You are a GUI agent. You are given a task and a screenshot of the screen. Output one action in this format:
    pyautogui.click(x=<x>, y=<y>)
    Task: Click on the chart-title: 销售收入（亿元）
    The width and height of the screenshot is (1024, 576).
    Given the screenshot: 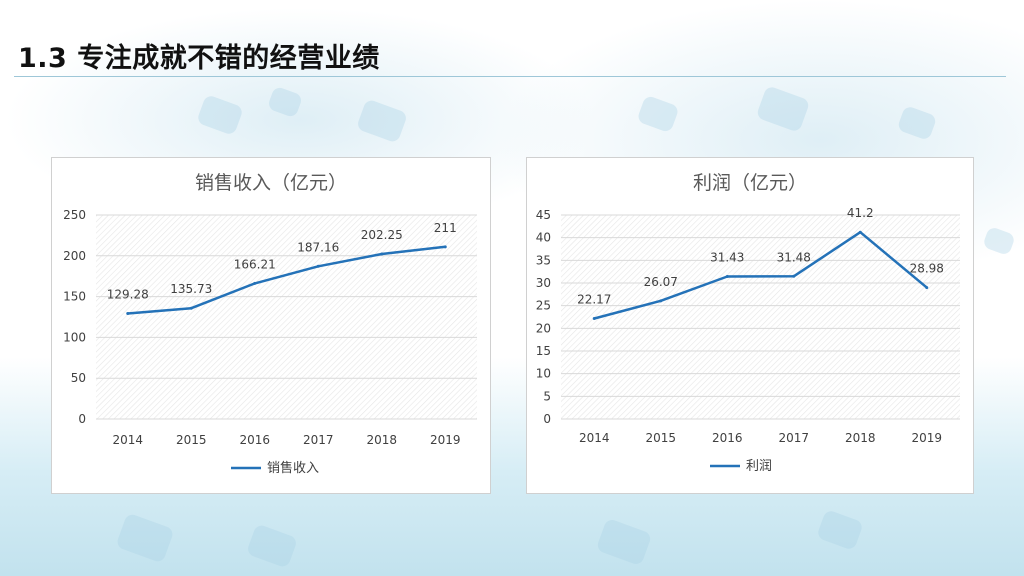 What is the action you would take?
    pyautogui.click(x=271, y=183)
    